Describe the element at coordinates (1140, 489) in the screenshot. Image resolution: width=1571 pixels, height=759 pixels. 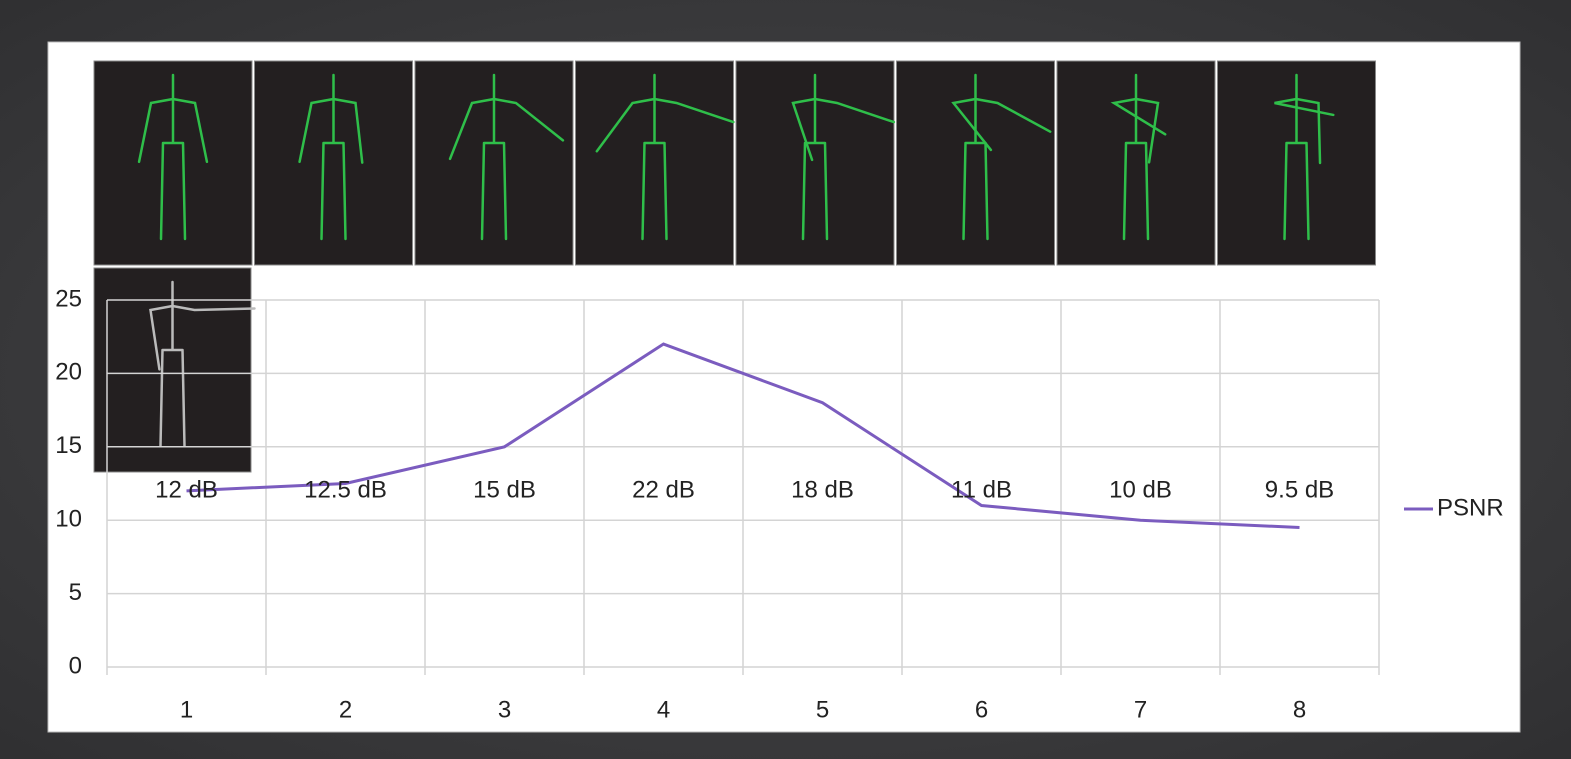
I see `data-label: 10 dB` at that location.